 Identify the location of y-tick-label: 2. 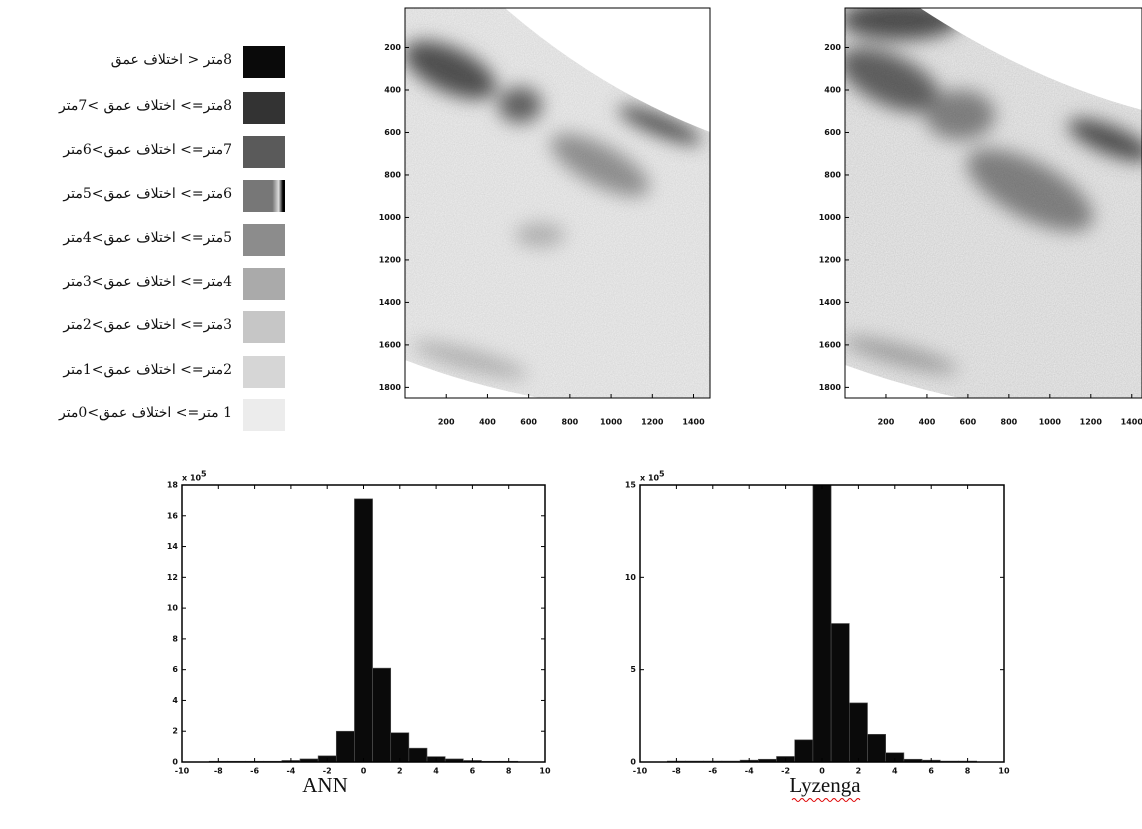
(175, 731).